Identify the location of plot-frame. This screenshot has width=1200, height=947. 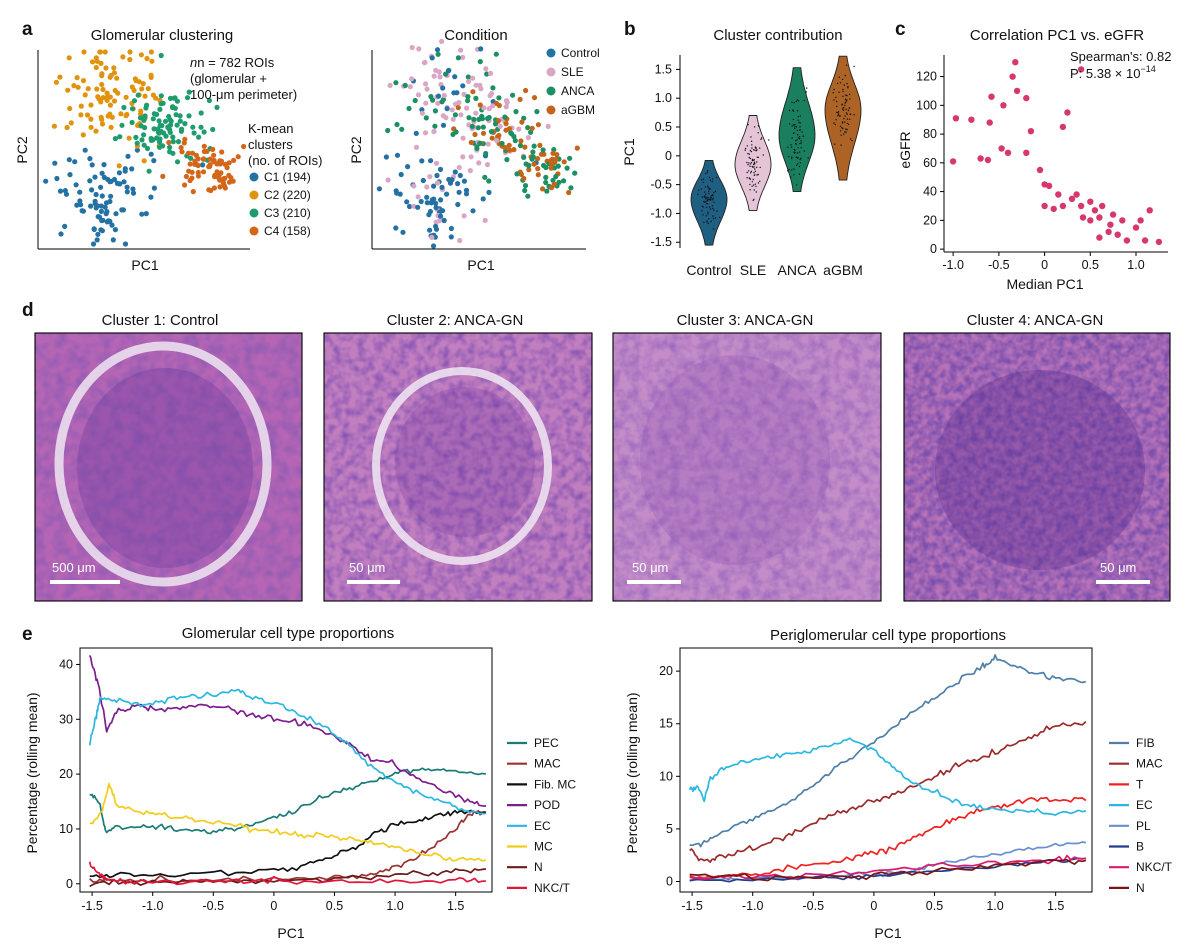
(886, 770).